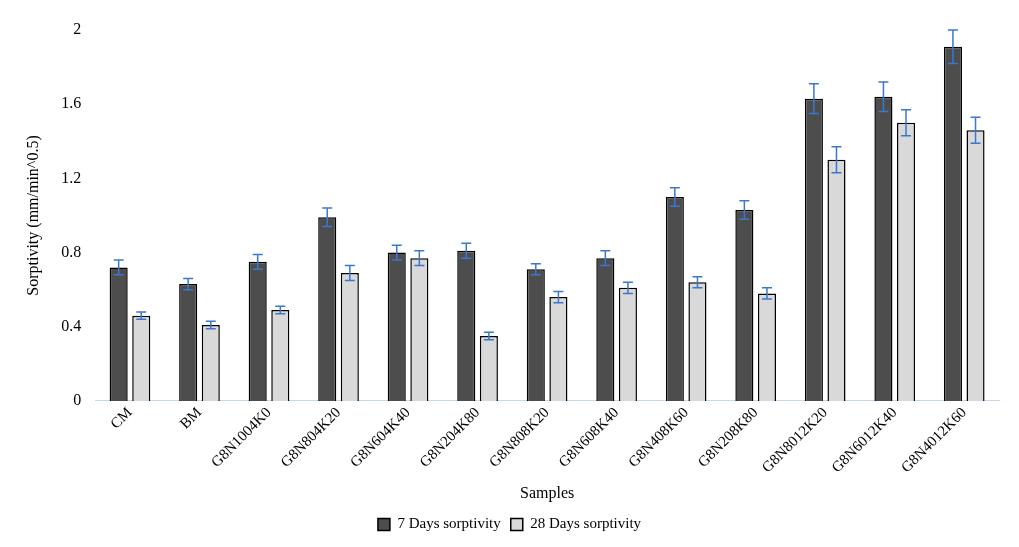 The height and width of the screenshot is (547, 1019). Describe the element at coordinates (71, 325) in the screenshot. I see `y-tick-label: 0.4` at that location.